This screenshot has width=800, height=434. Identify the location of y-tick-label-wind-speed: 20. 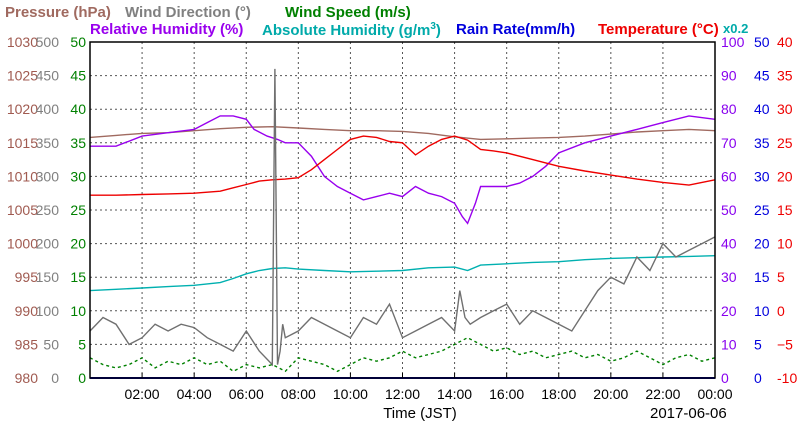
(78, 244).